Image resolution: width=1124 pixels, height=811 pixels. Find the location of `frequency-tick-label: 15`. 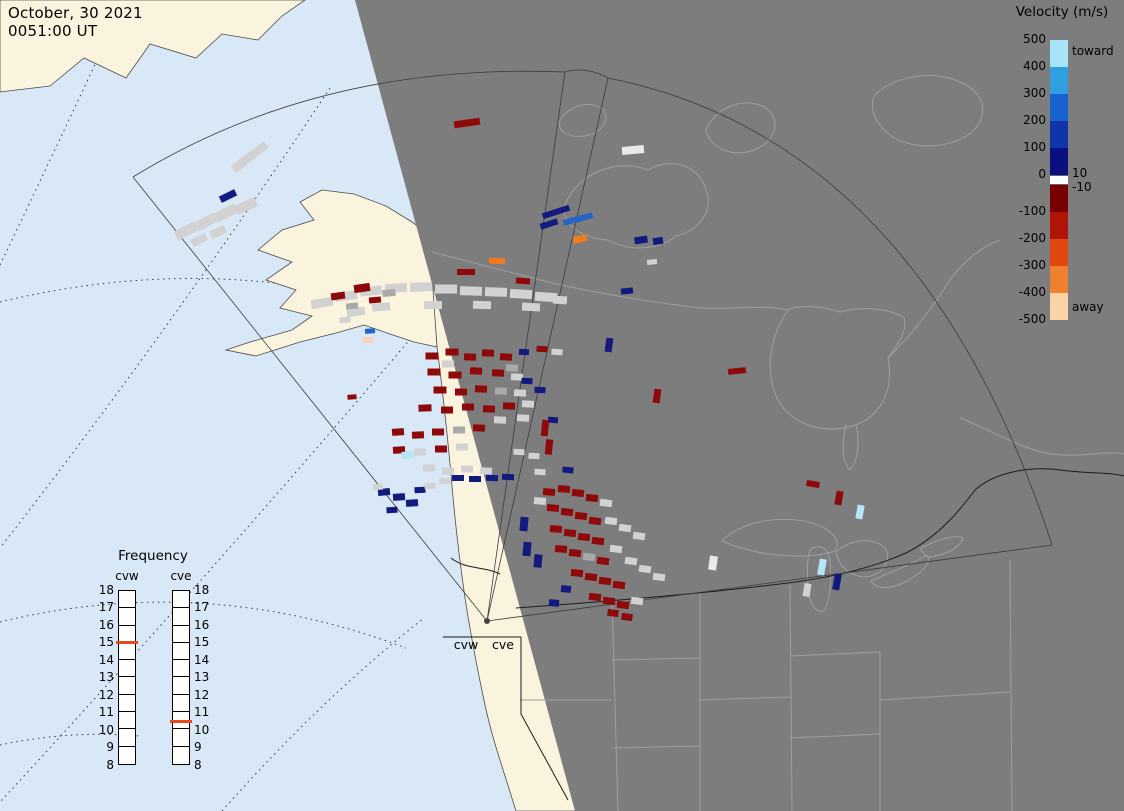

frequency-tick-label: 15 is located at coordinates (106, 642).